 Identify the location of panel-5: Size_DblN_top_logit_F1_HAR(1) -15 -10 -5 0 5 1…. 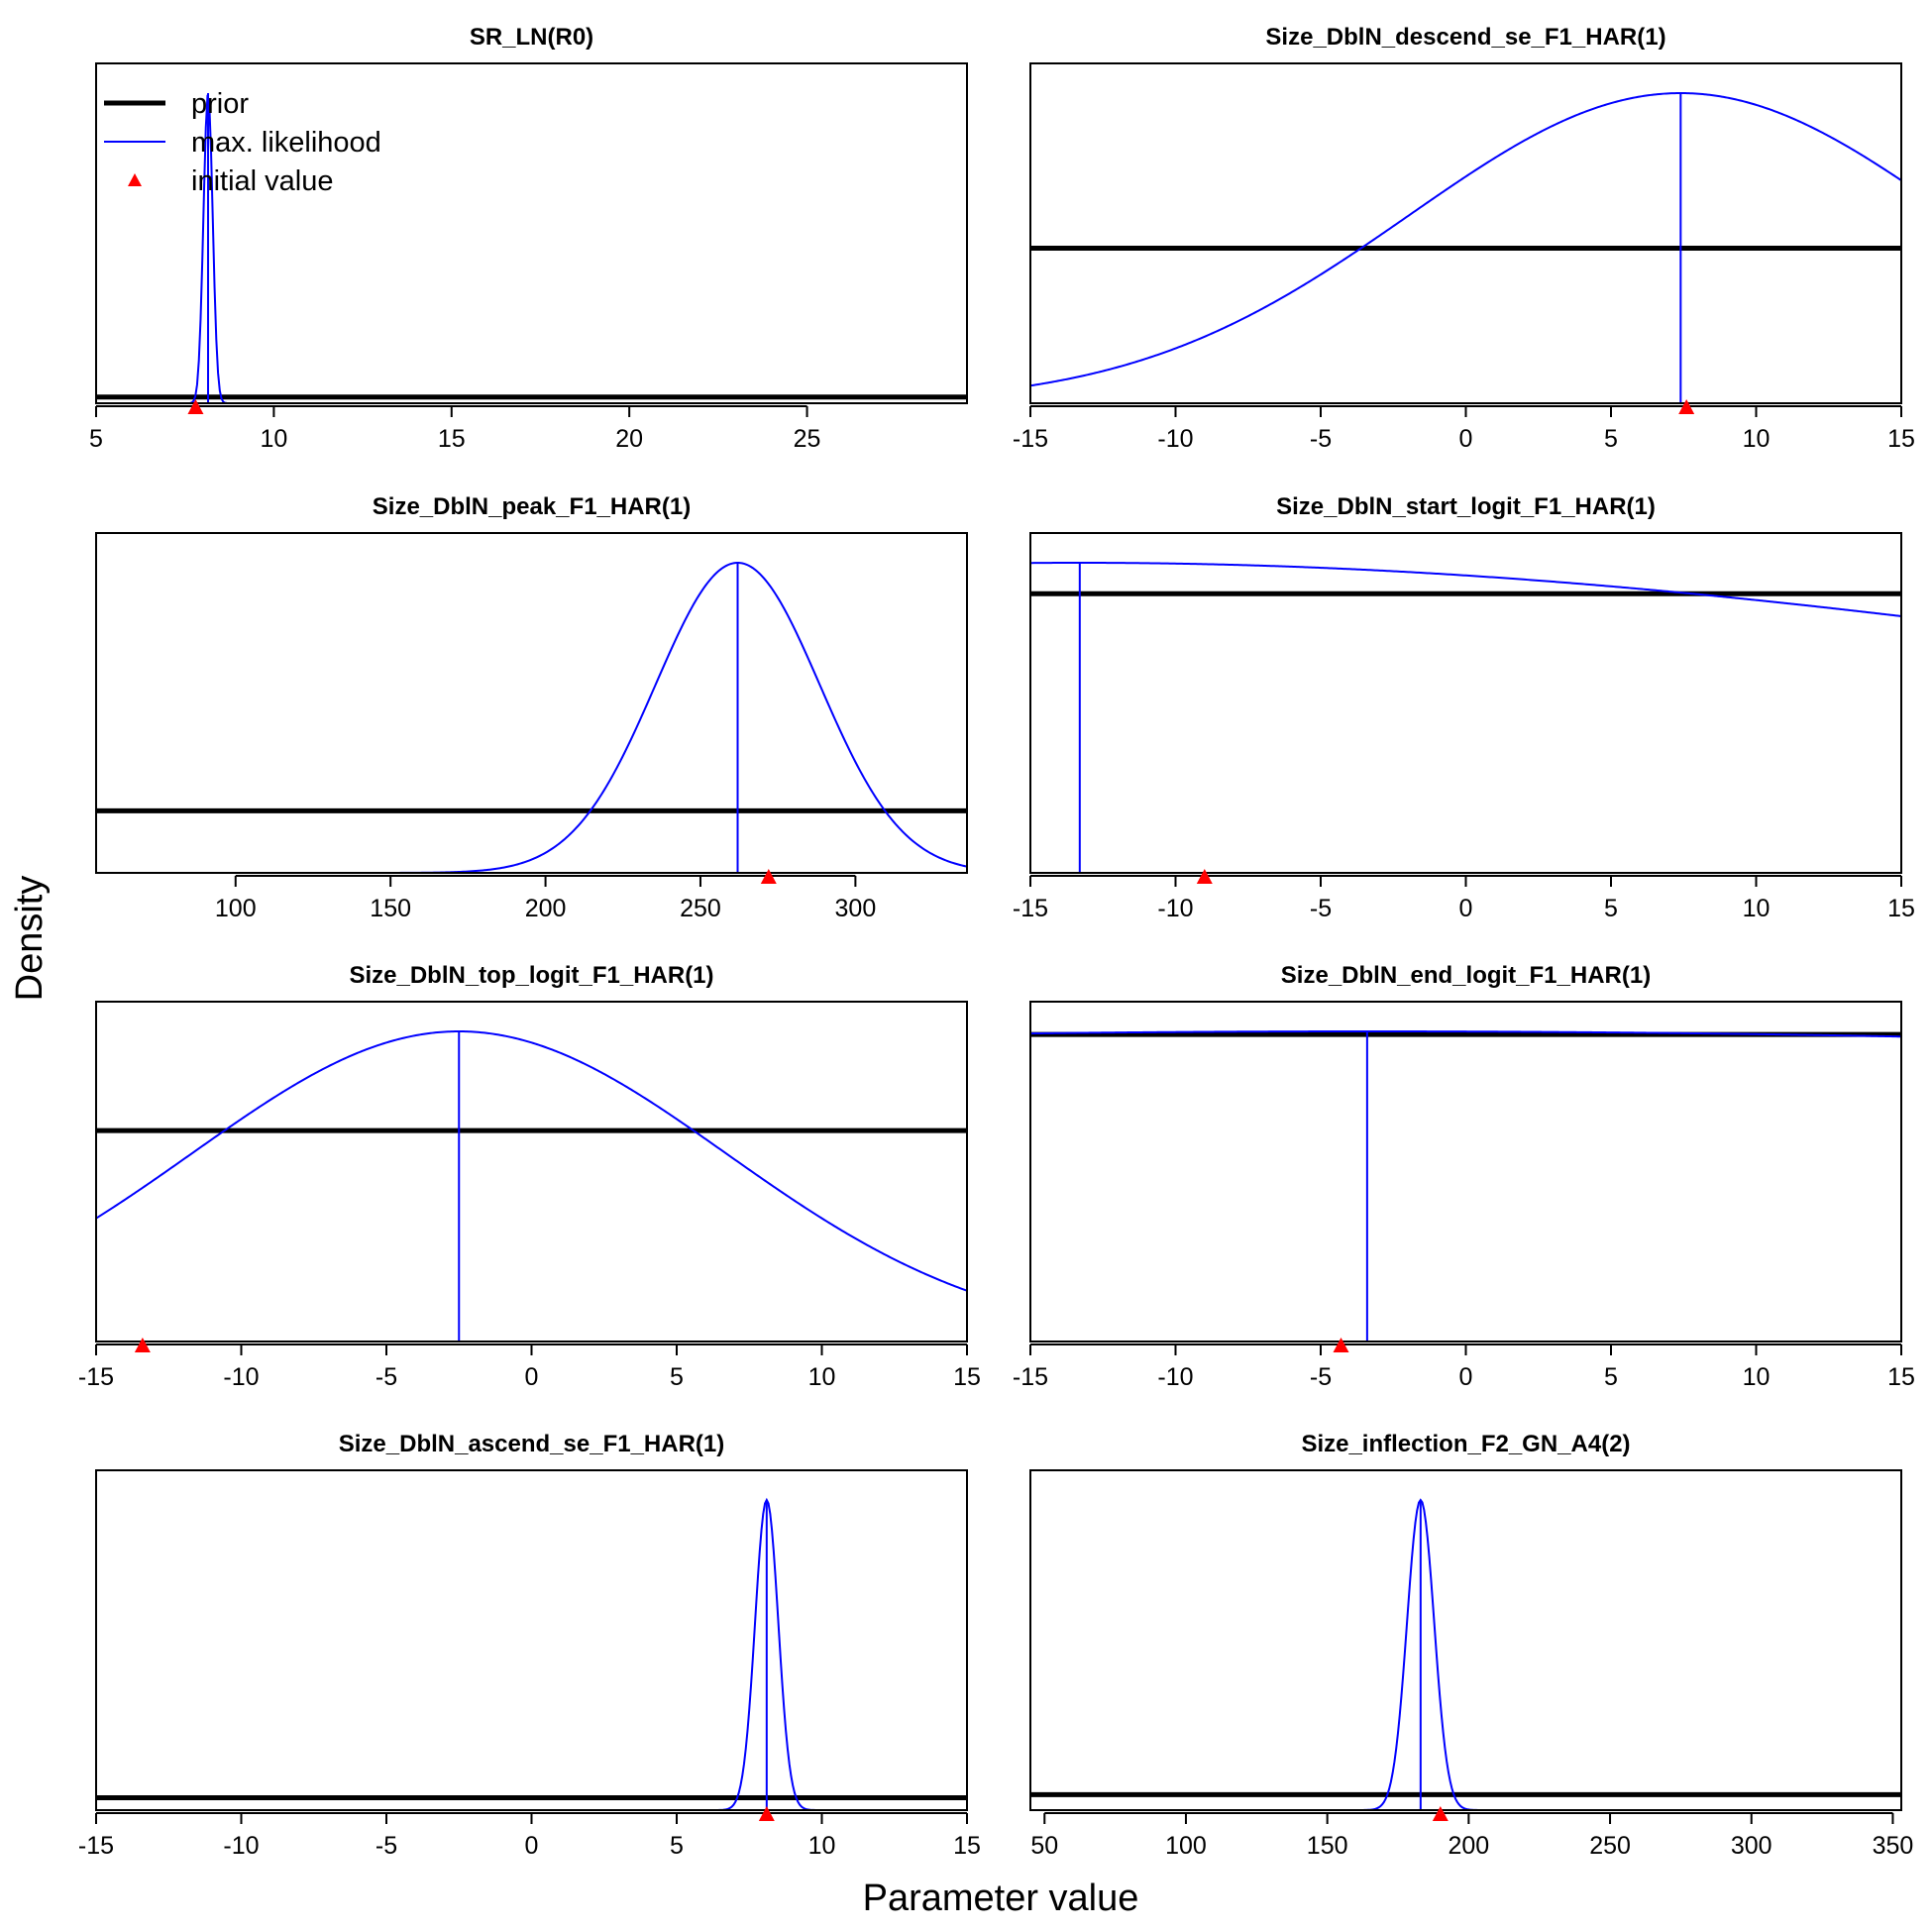
(529, 1177).